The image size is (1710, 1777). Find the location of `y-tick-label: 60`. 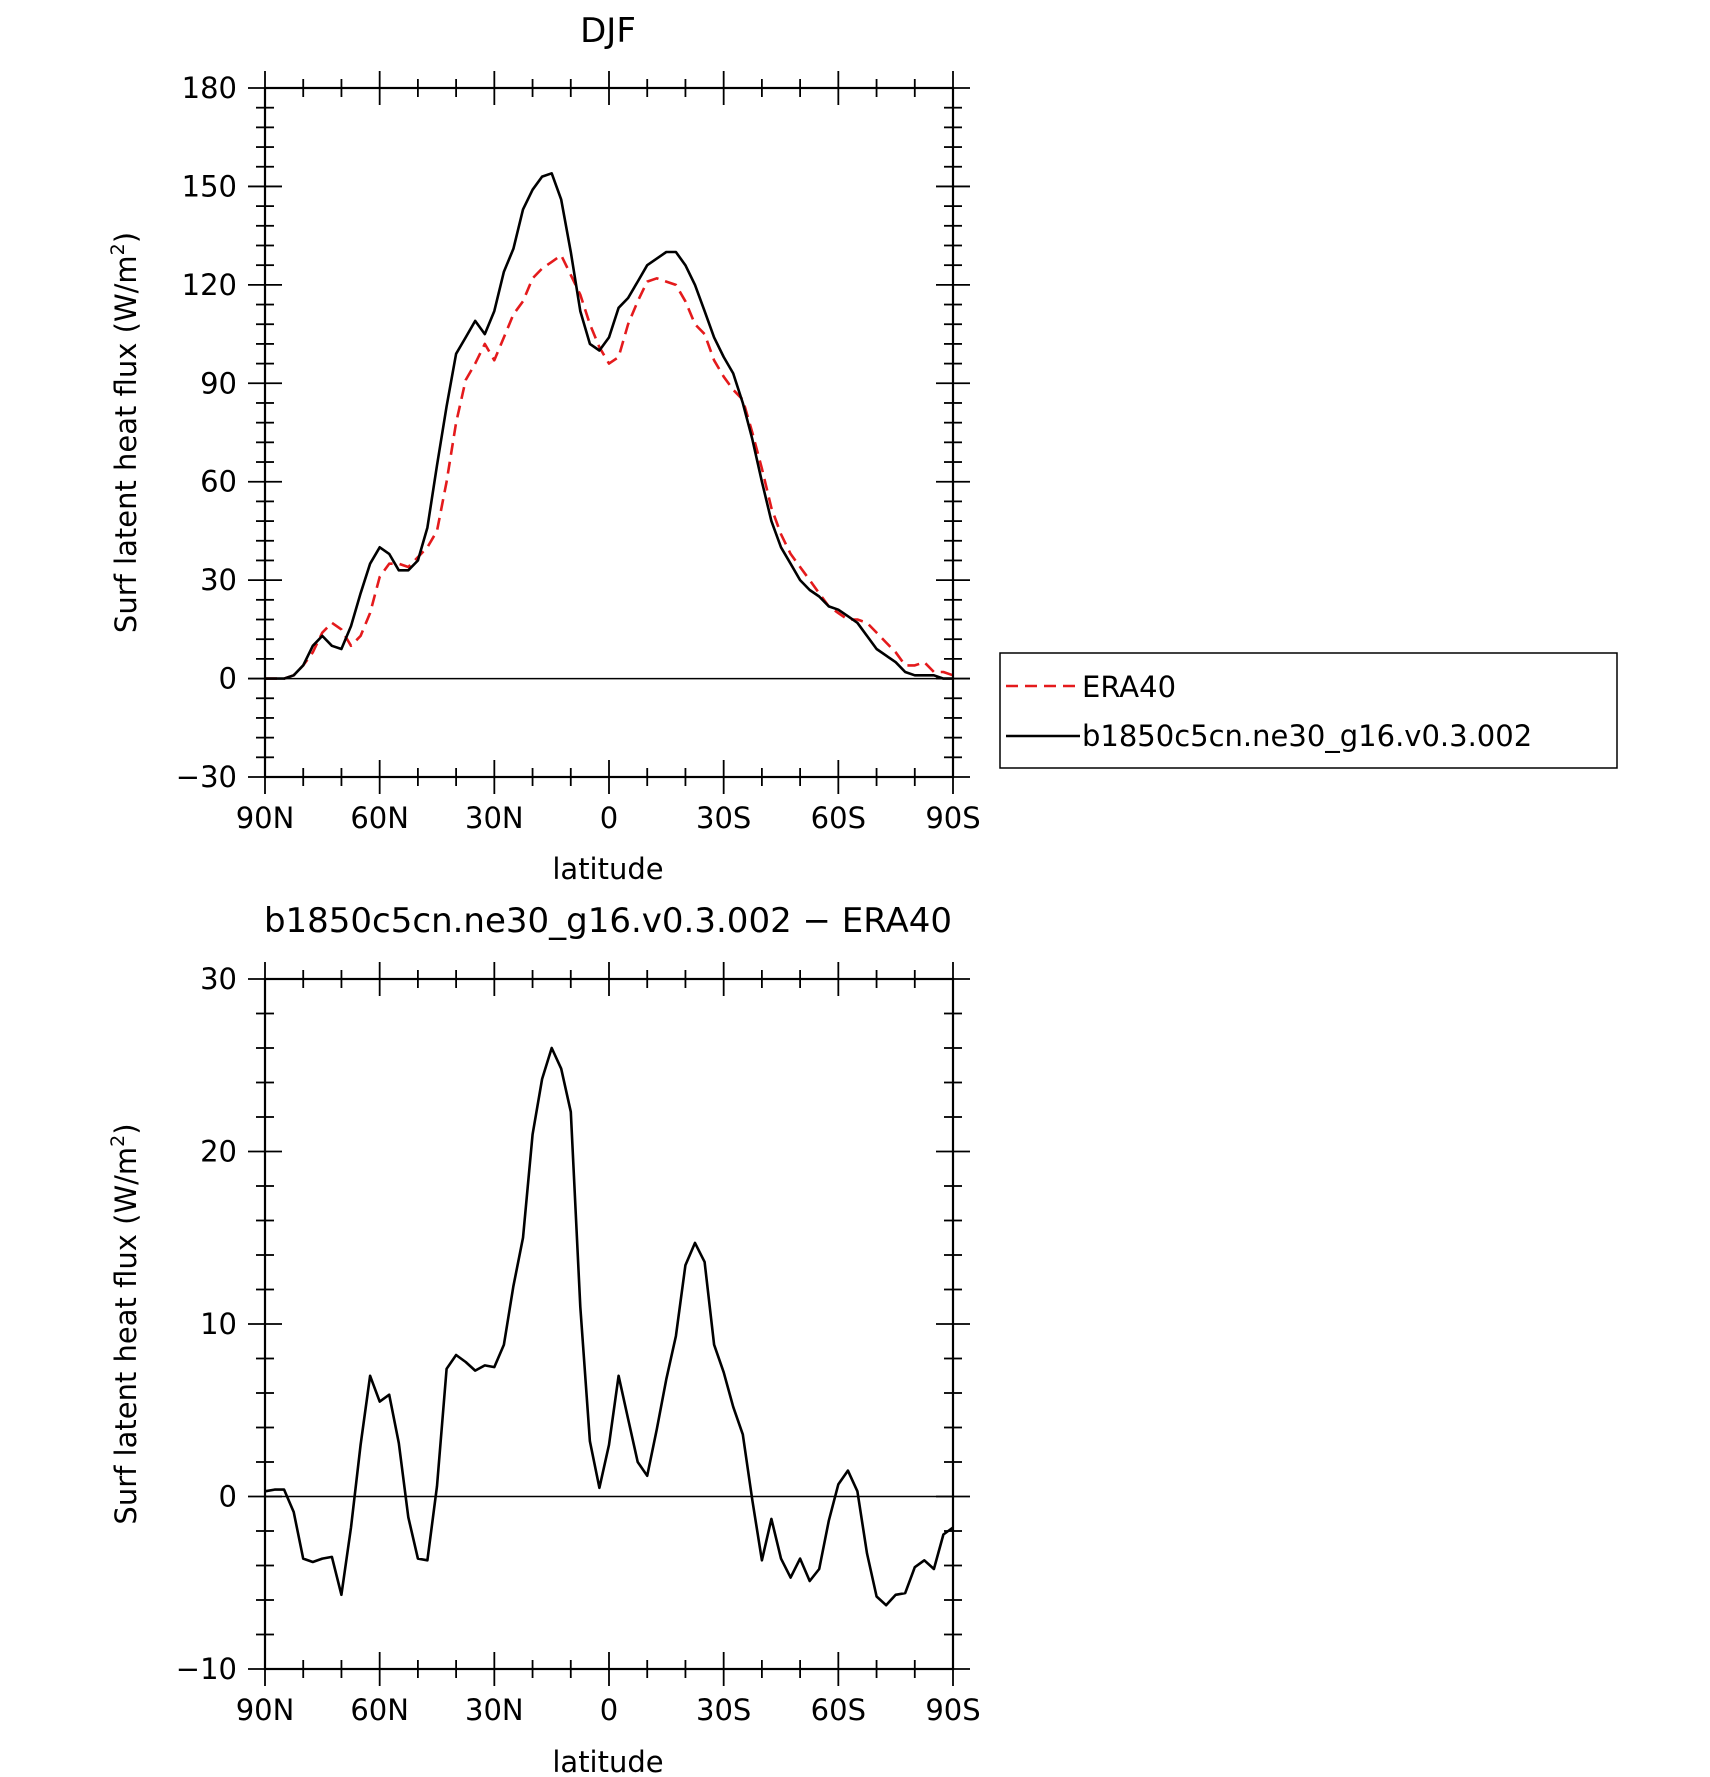

y-tick-label: 60 is located at coordinates (218, 482).